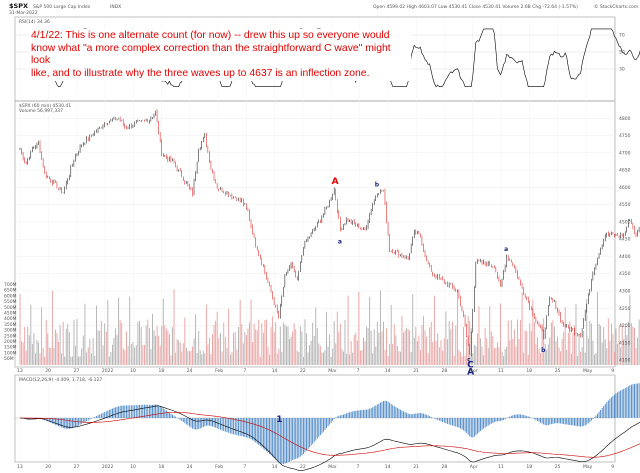 The width and height of the screenshot is (640, 473). What do you see at coordinates (622, 36) in the screenshot?
I see `rsi-tick-label: 70` at bounding box center [622, 36].